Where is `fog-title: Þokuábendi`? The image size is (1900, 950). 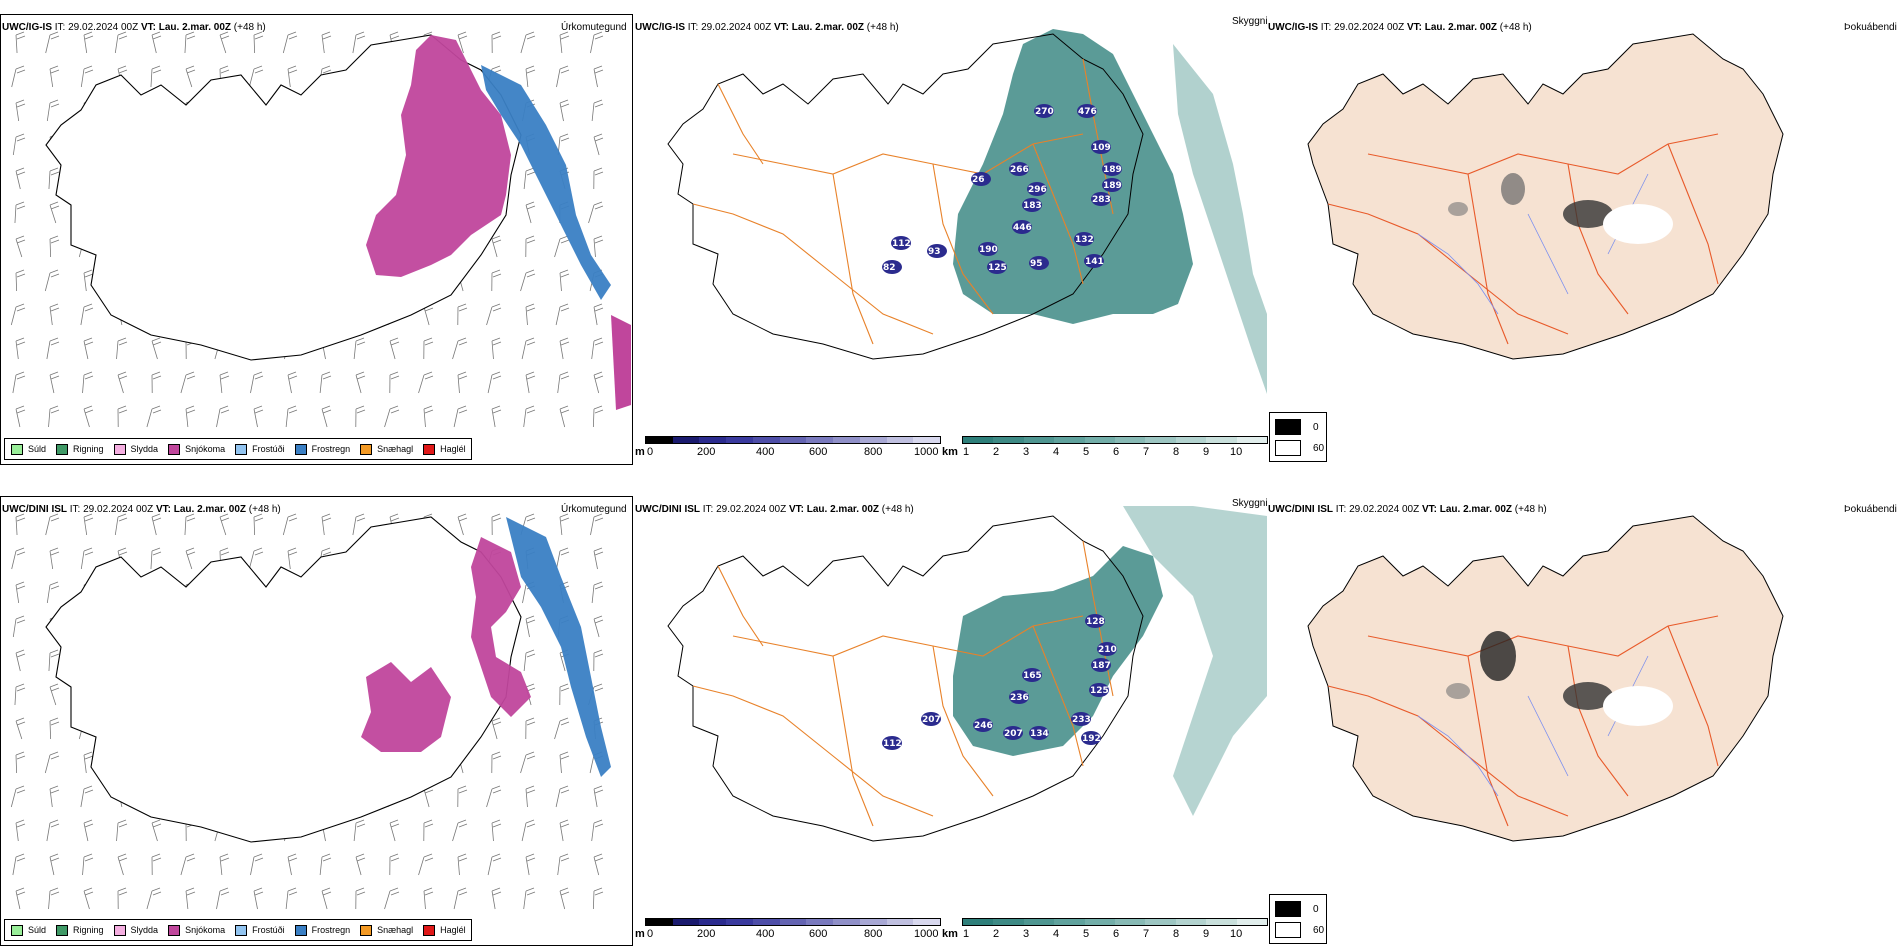 fog-title: Þokuábendi is located at coordinates (1870, 509).